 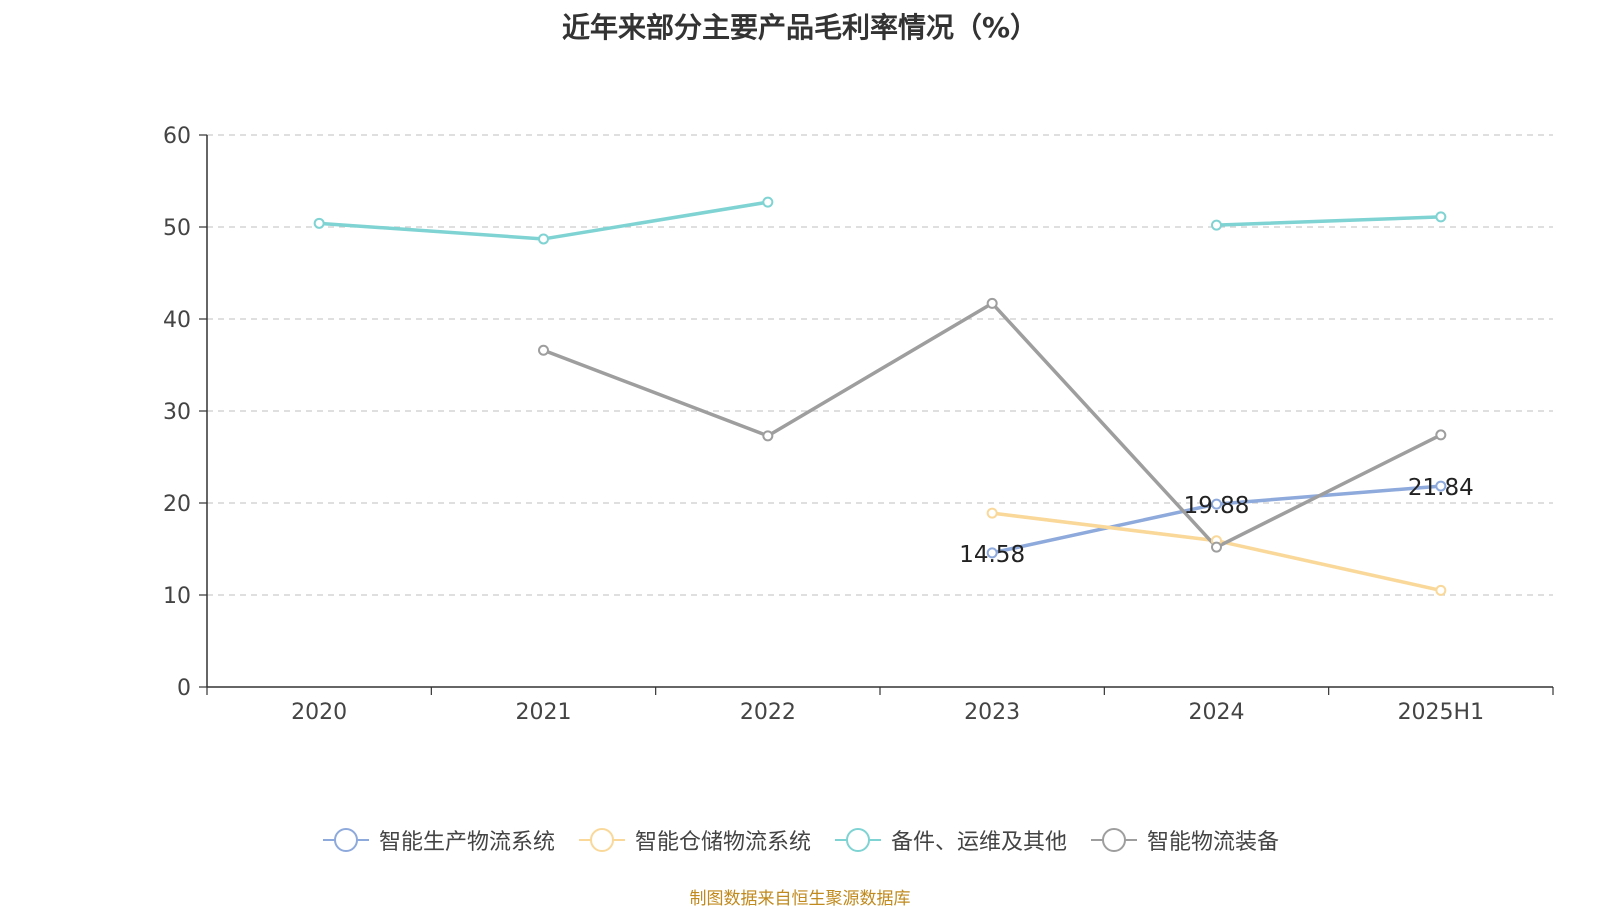 What do you see at coordinates (177, 504) in the screenshot?
I see `y-tick-label: 20` at bounding box center [177, 504].